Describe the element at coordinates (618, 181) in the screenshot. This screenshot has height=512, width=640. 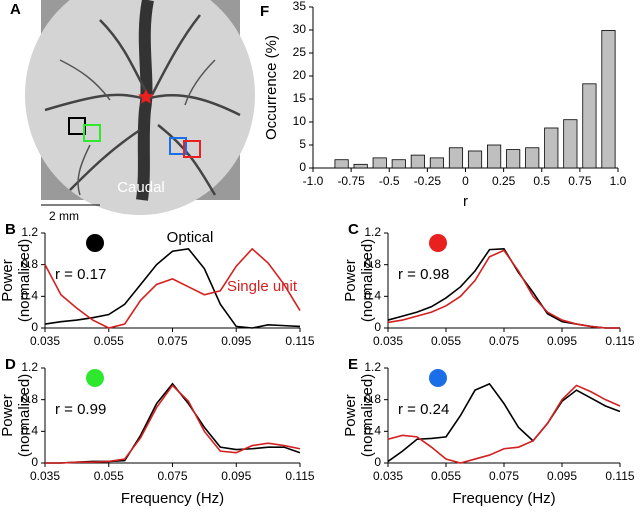
I see `x-tick-label: 1.0` at that location.